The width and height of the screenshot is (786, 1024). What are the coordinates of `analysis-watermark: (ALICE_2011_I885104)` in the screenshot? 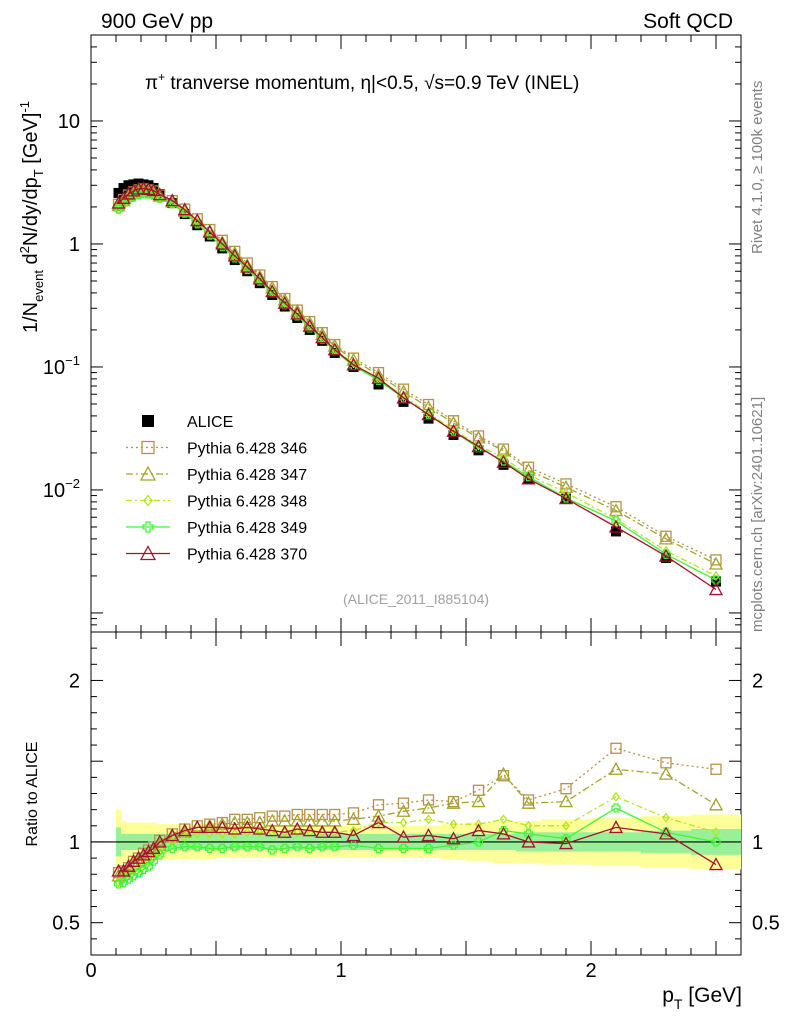 It's located at (416, 599).